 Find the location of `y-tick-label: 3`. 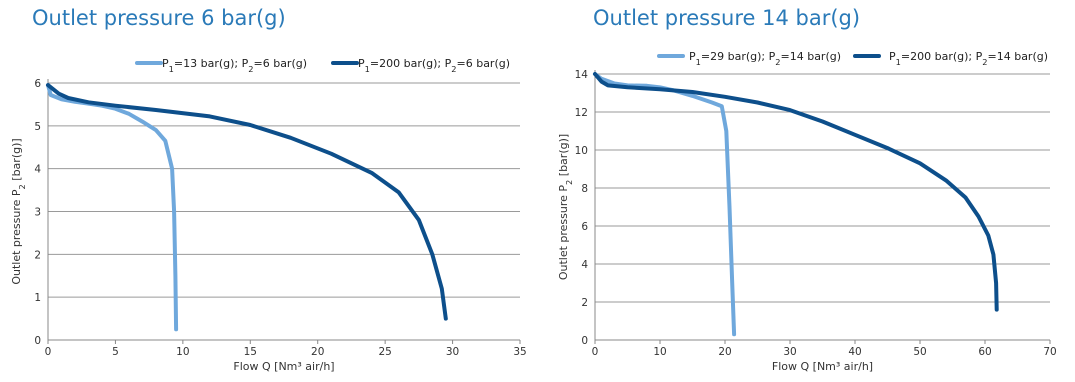

y-tick-label: 3 is located at coordinates (37, 213).